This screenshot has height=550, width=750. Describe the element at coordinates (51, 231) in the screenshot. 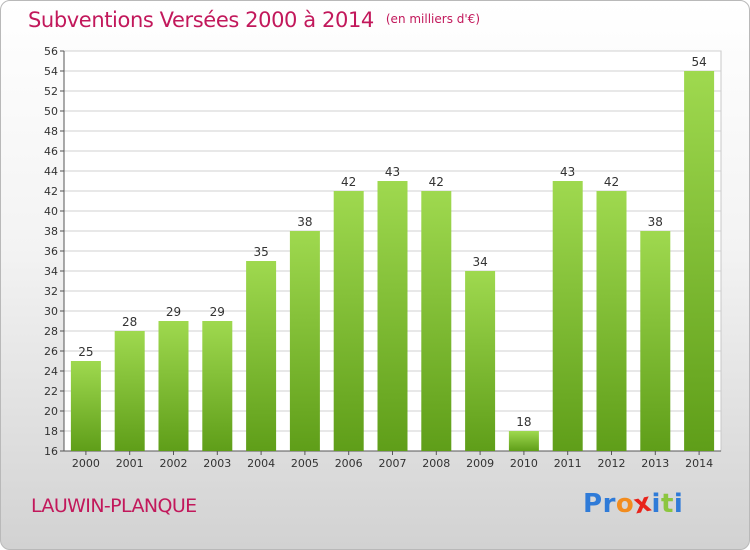

I see `y-tick-label: 38` at that location.